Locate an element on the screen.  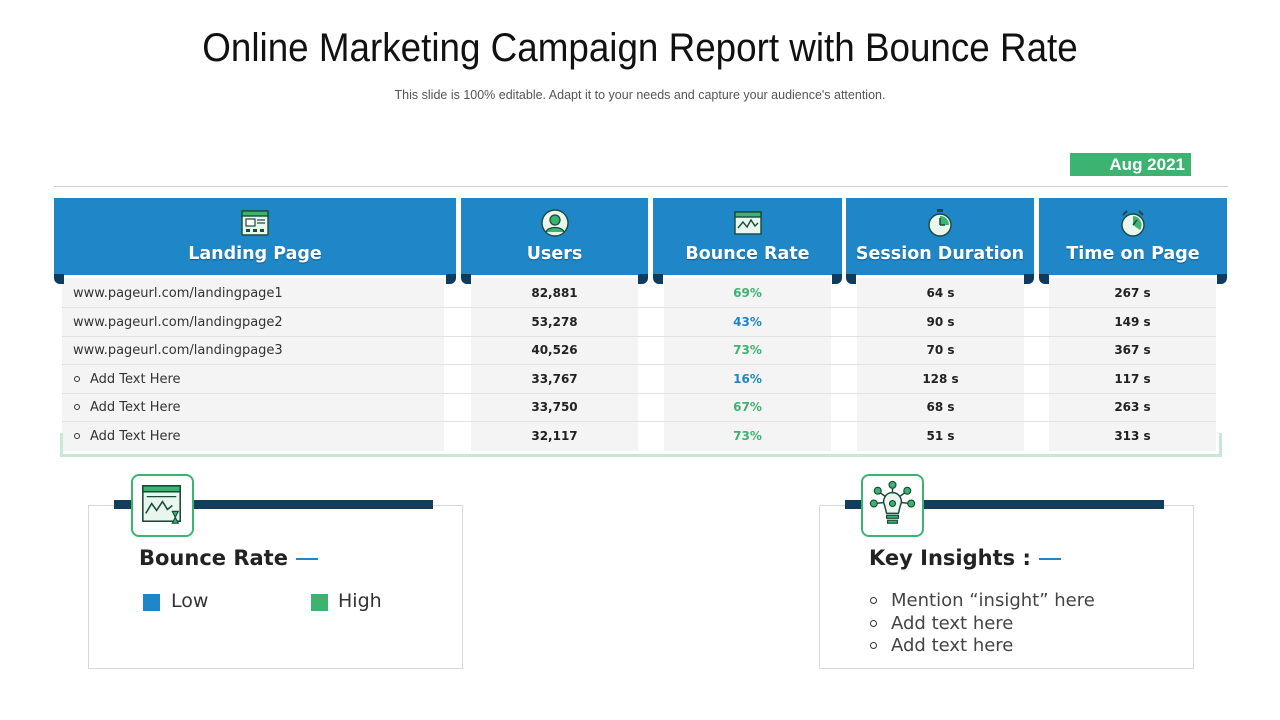
session-cell: 68 s is located at coordinates (940, 407).